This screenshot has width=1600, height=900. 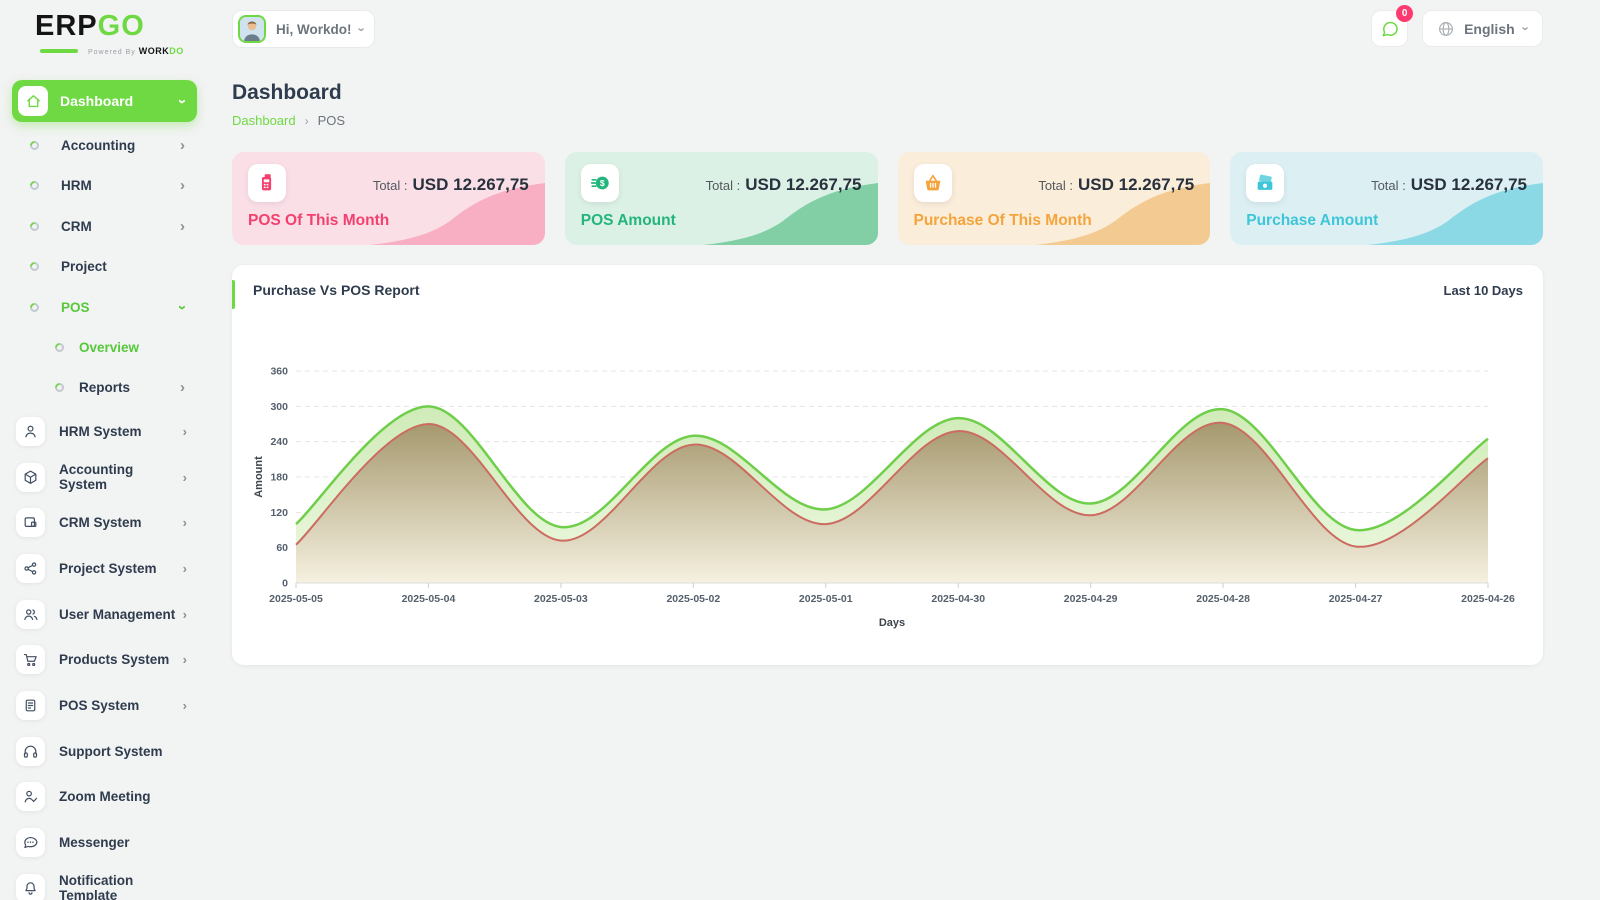 I want to click on pos-terminal-icon, so click(x=267, y=183).